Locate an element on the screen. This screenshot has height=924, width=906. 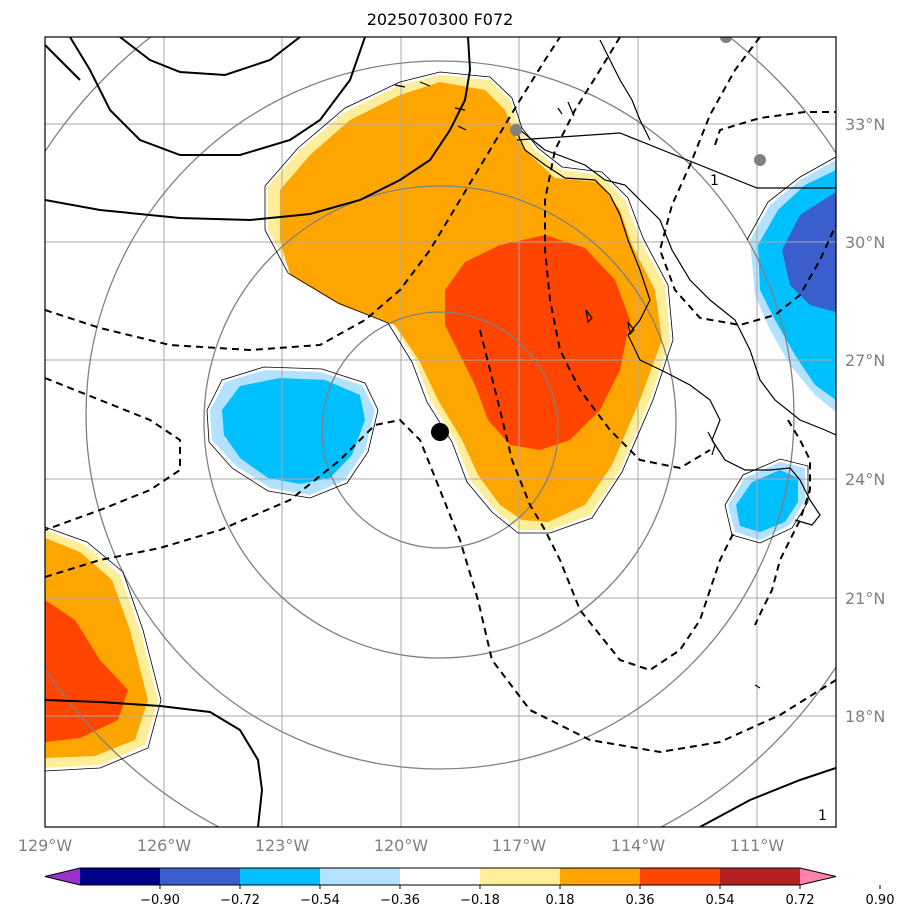
lon-label: 126°W is located at coordinates (164, 845).